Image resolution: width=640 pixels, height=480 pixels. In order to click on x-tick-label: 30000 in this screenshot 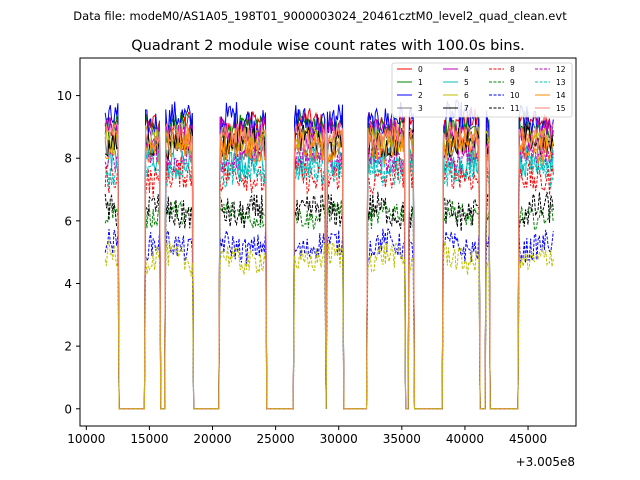, I will do `click(339, 439)`.